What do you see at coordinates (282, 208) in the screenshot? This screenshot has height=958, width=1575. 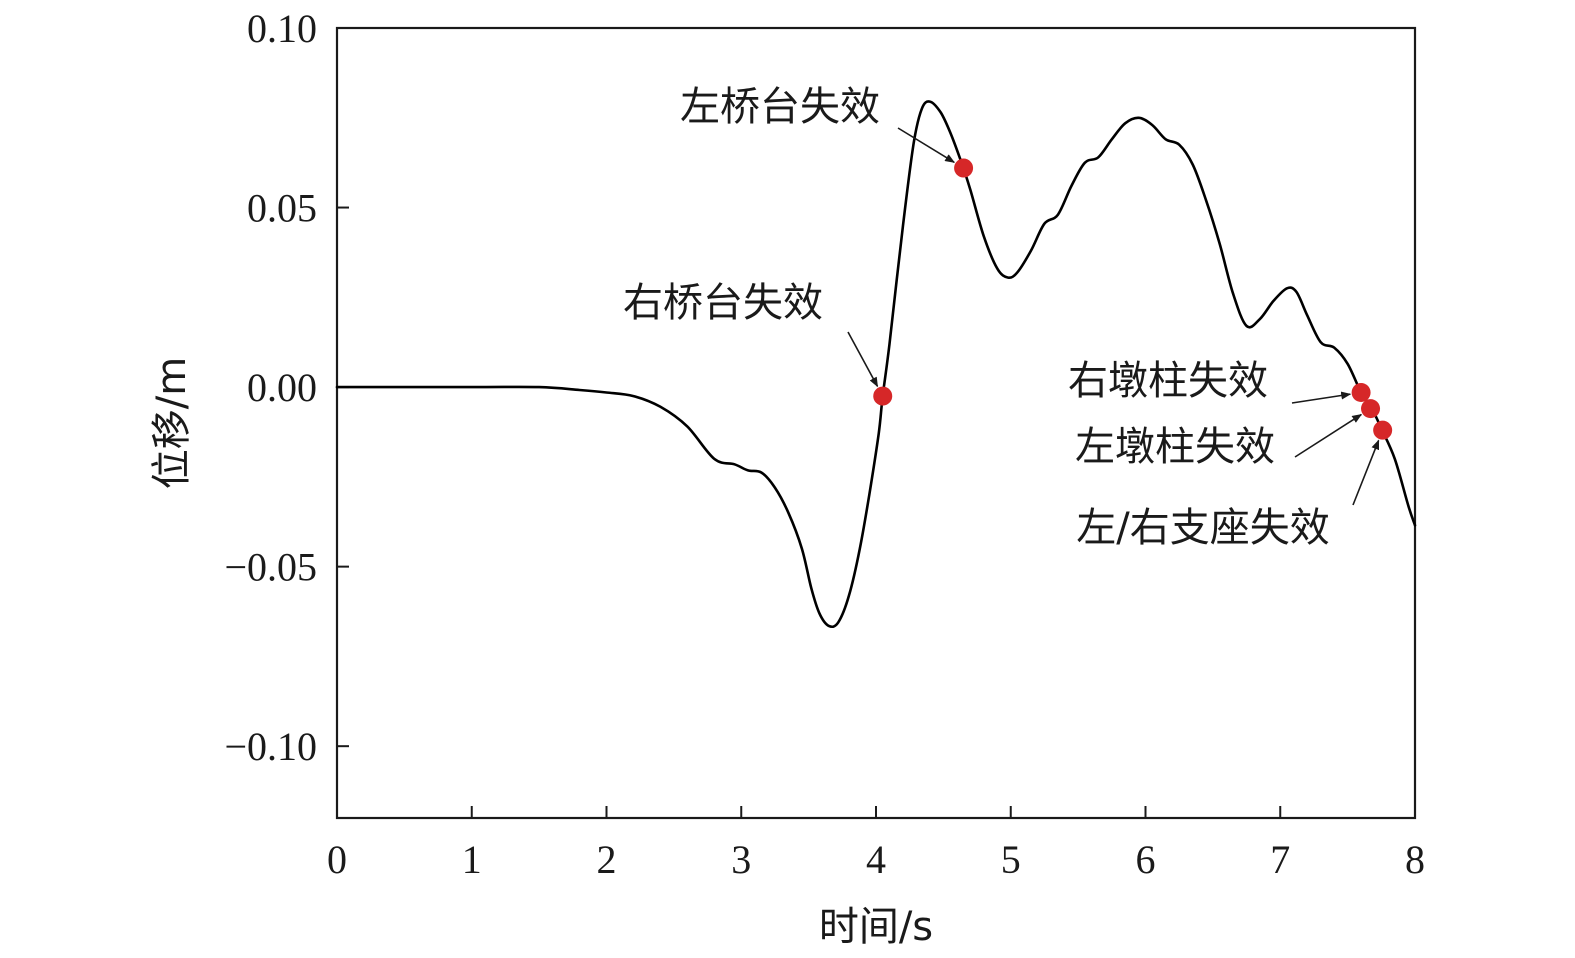 I see `y-tick-label: 0.05` at bounding box center [282, 208].